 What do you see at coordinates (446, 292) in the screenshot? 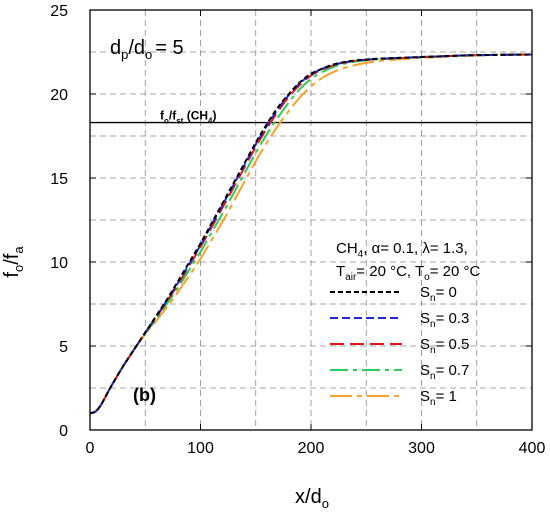
I see `legend-label-rest: = 0` at bounding box center [446, 292].